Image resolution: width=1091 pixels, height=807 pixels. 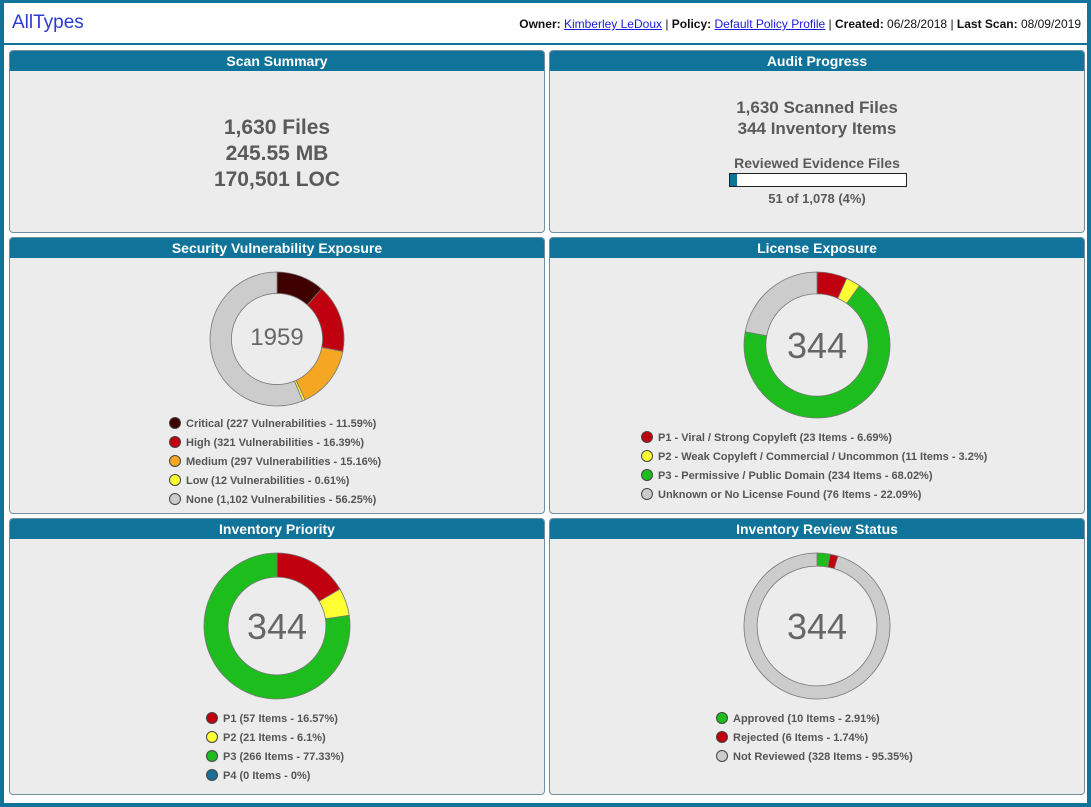 I want to click on priority-legend-item: P3 (266 Items - 77.33%), so click(x=275, y=757).